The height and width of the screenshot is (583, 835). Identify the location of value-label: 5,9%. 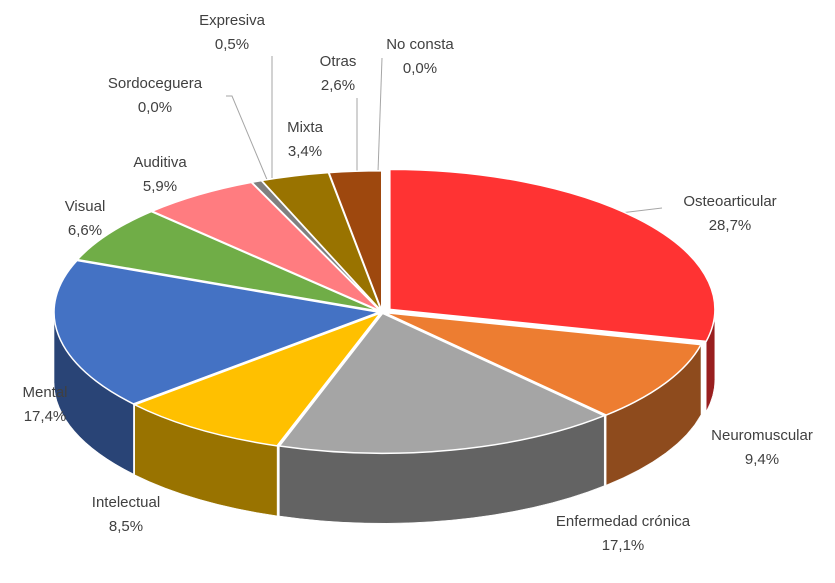
(160, 186).